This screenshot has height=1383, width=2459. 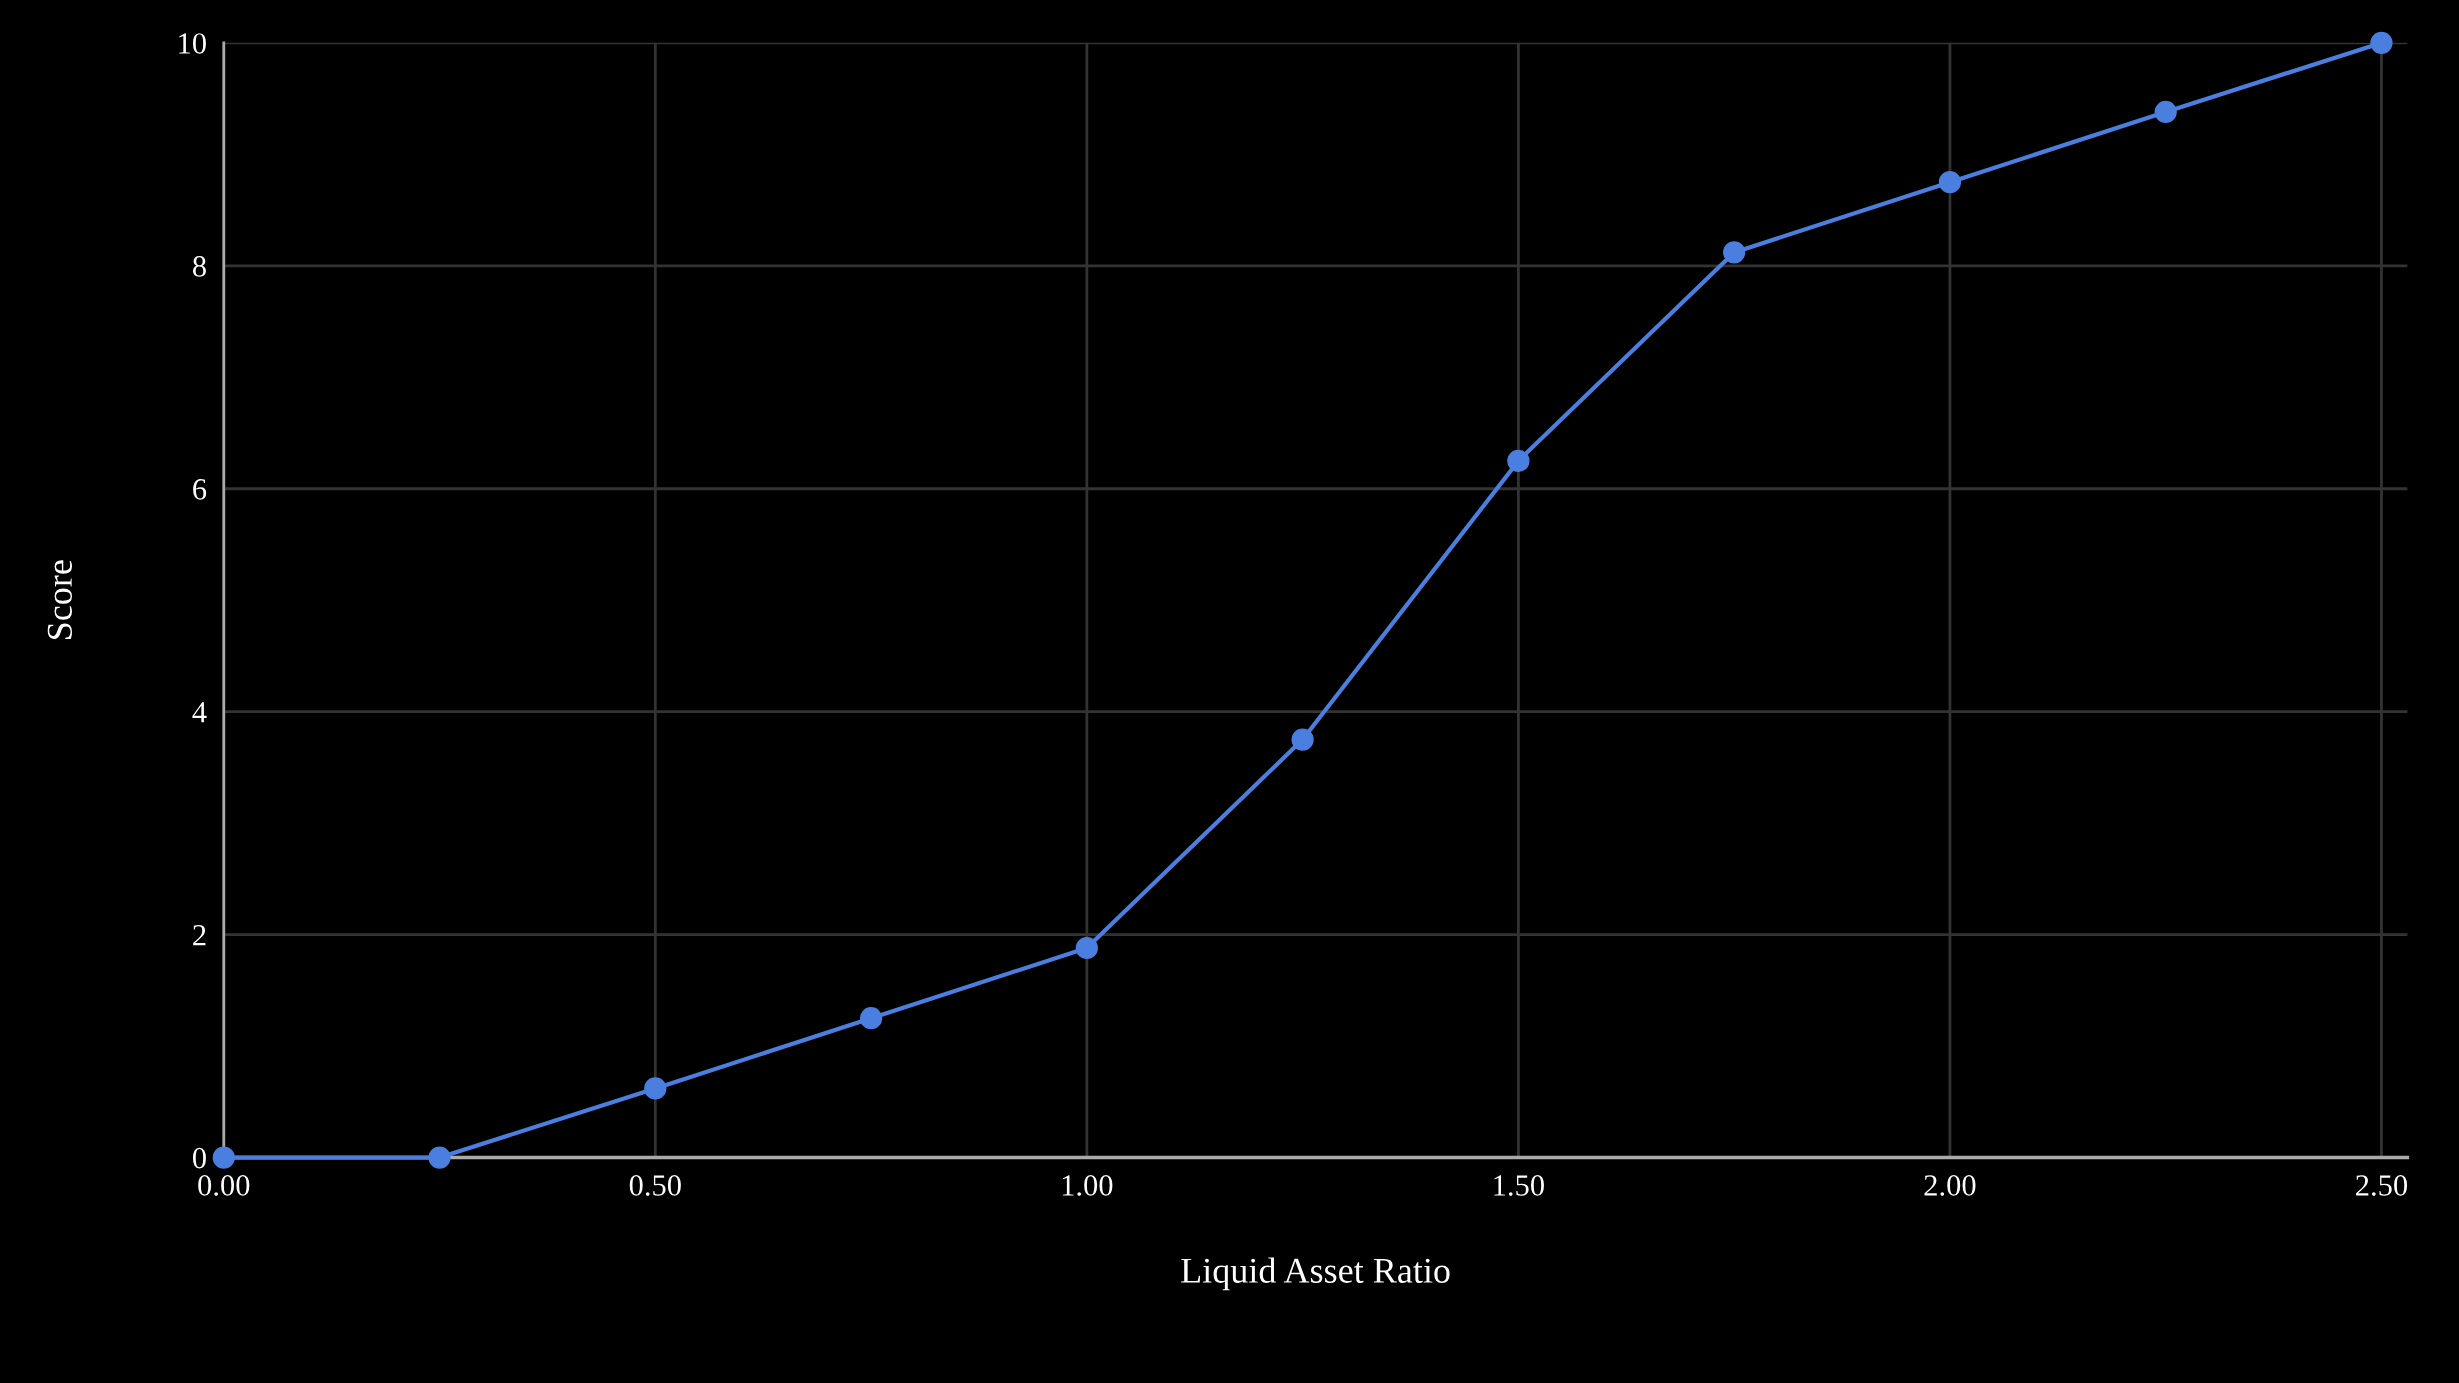 I want to click on x-tick-label: 2.50, so click(x=2382, y=1185).